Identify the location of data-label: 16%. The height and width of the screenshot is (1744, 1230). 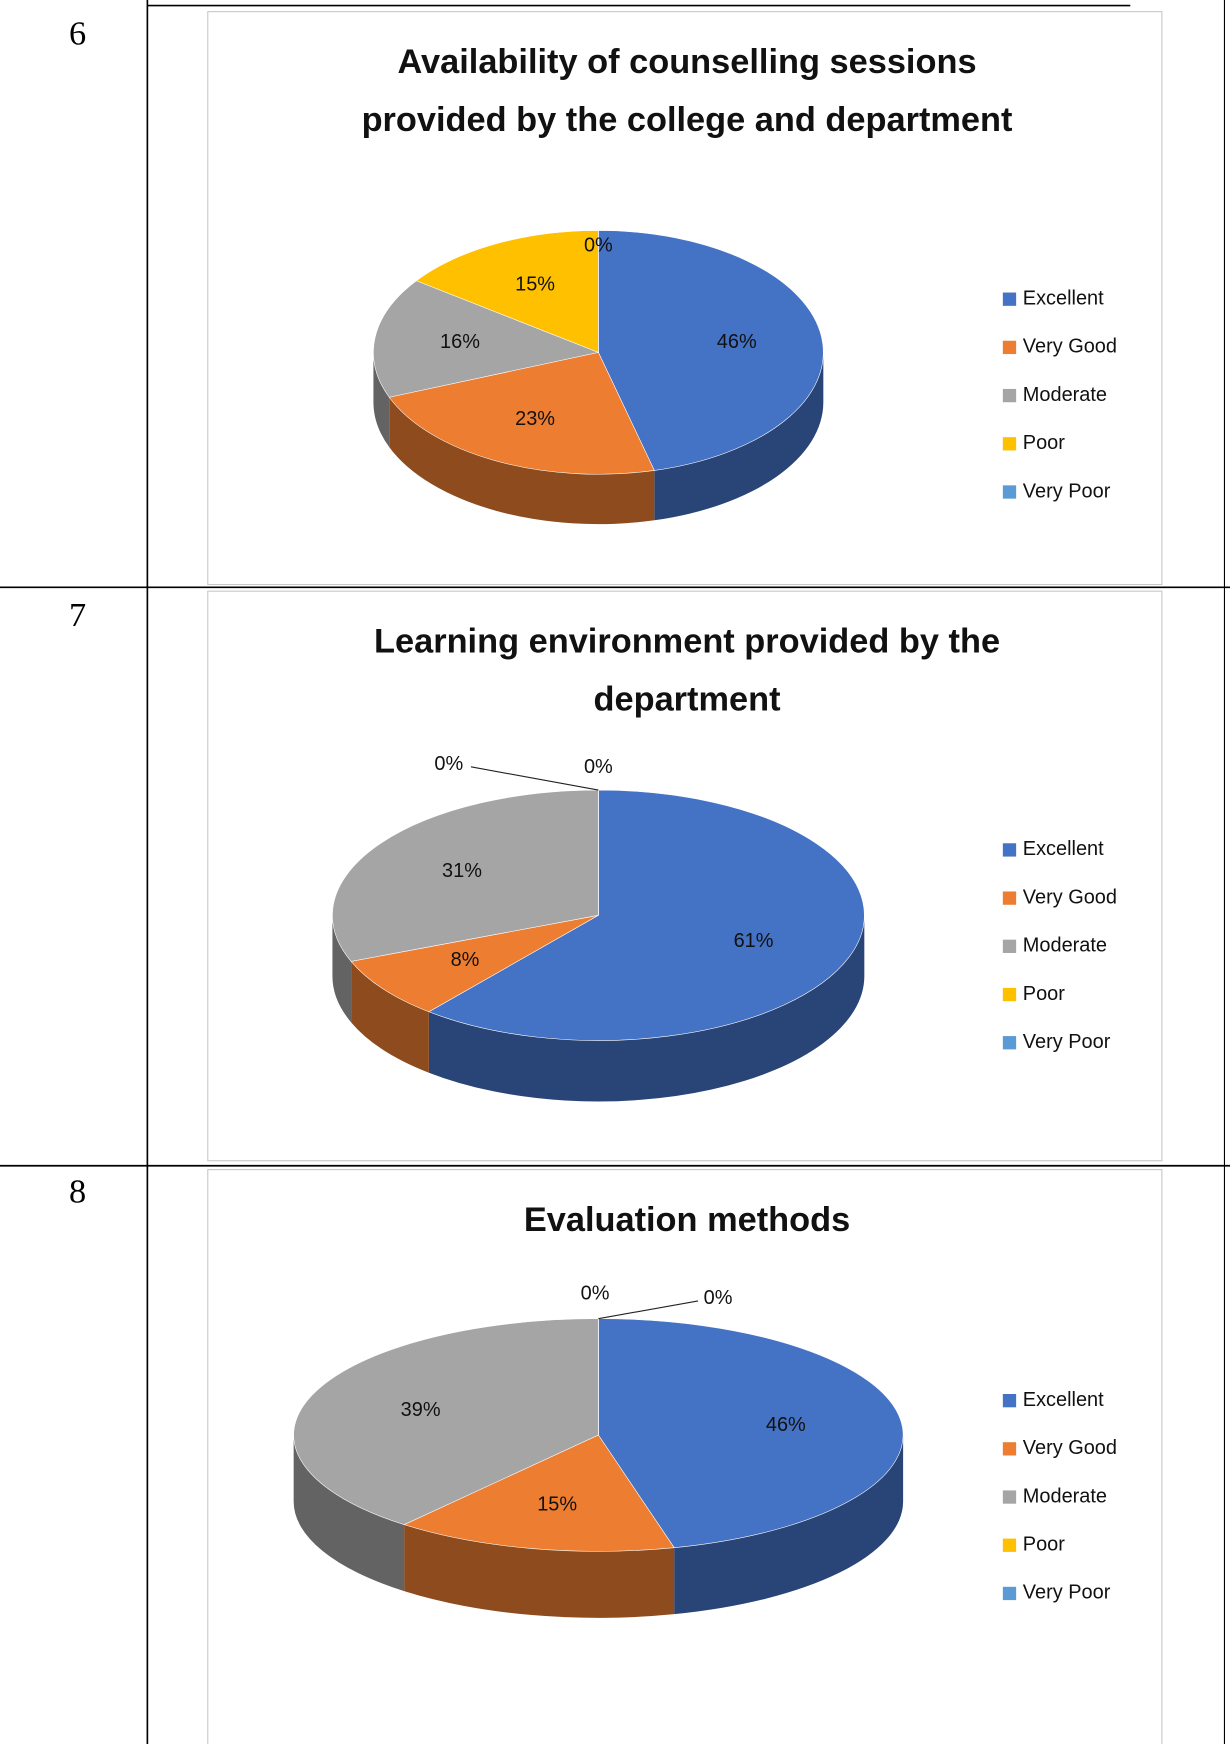
(460, 342).